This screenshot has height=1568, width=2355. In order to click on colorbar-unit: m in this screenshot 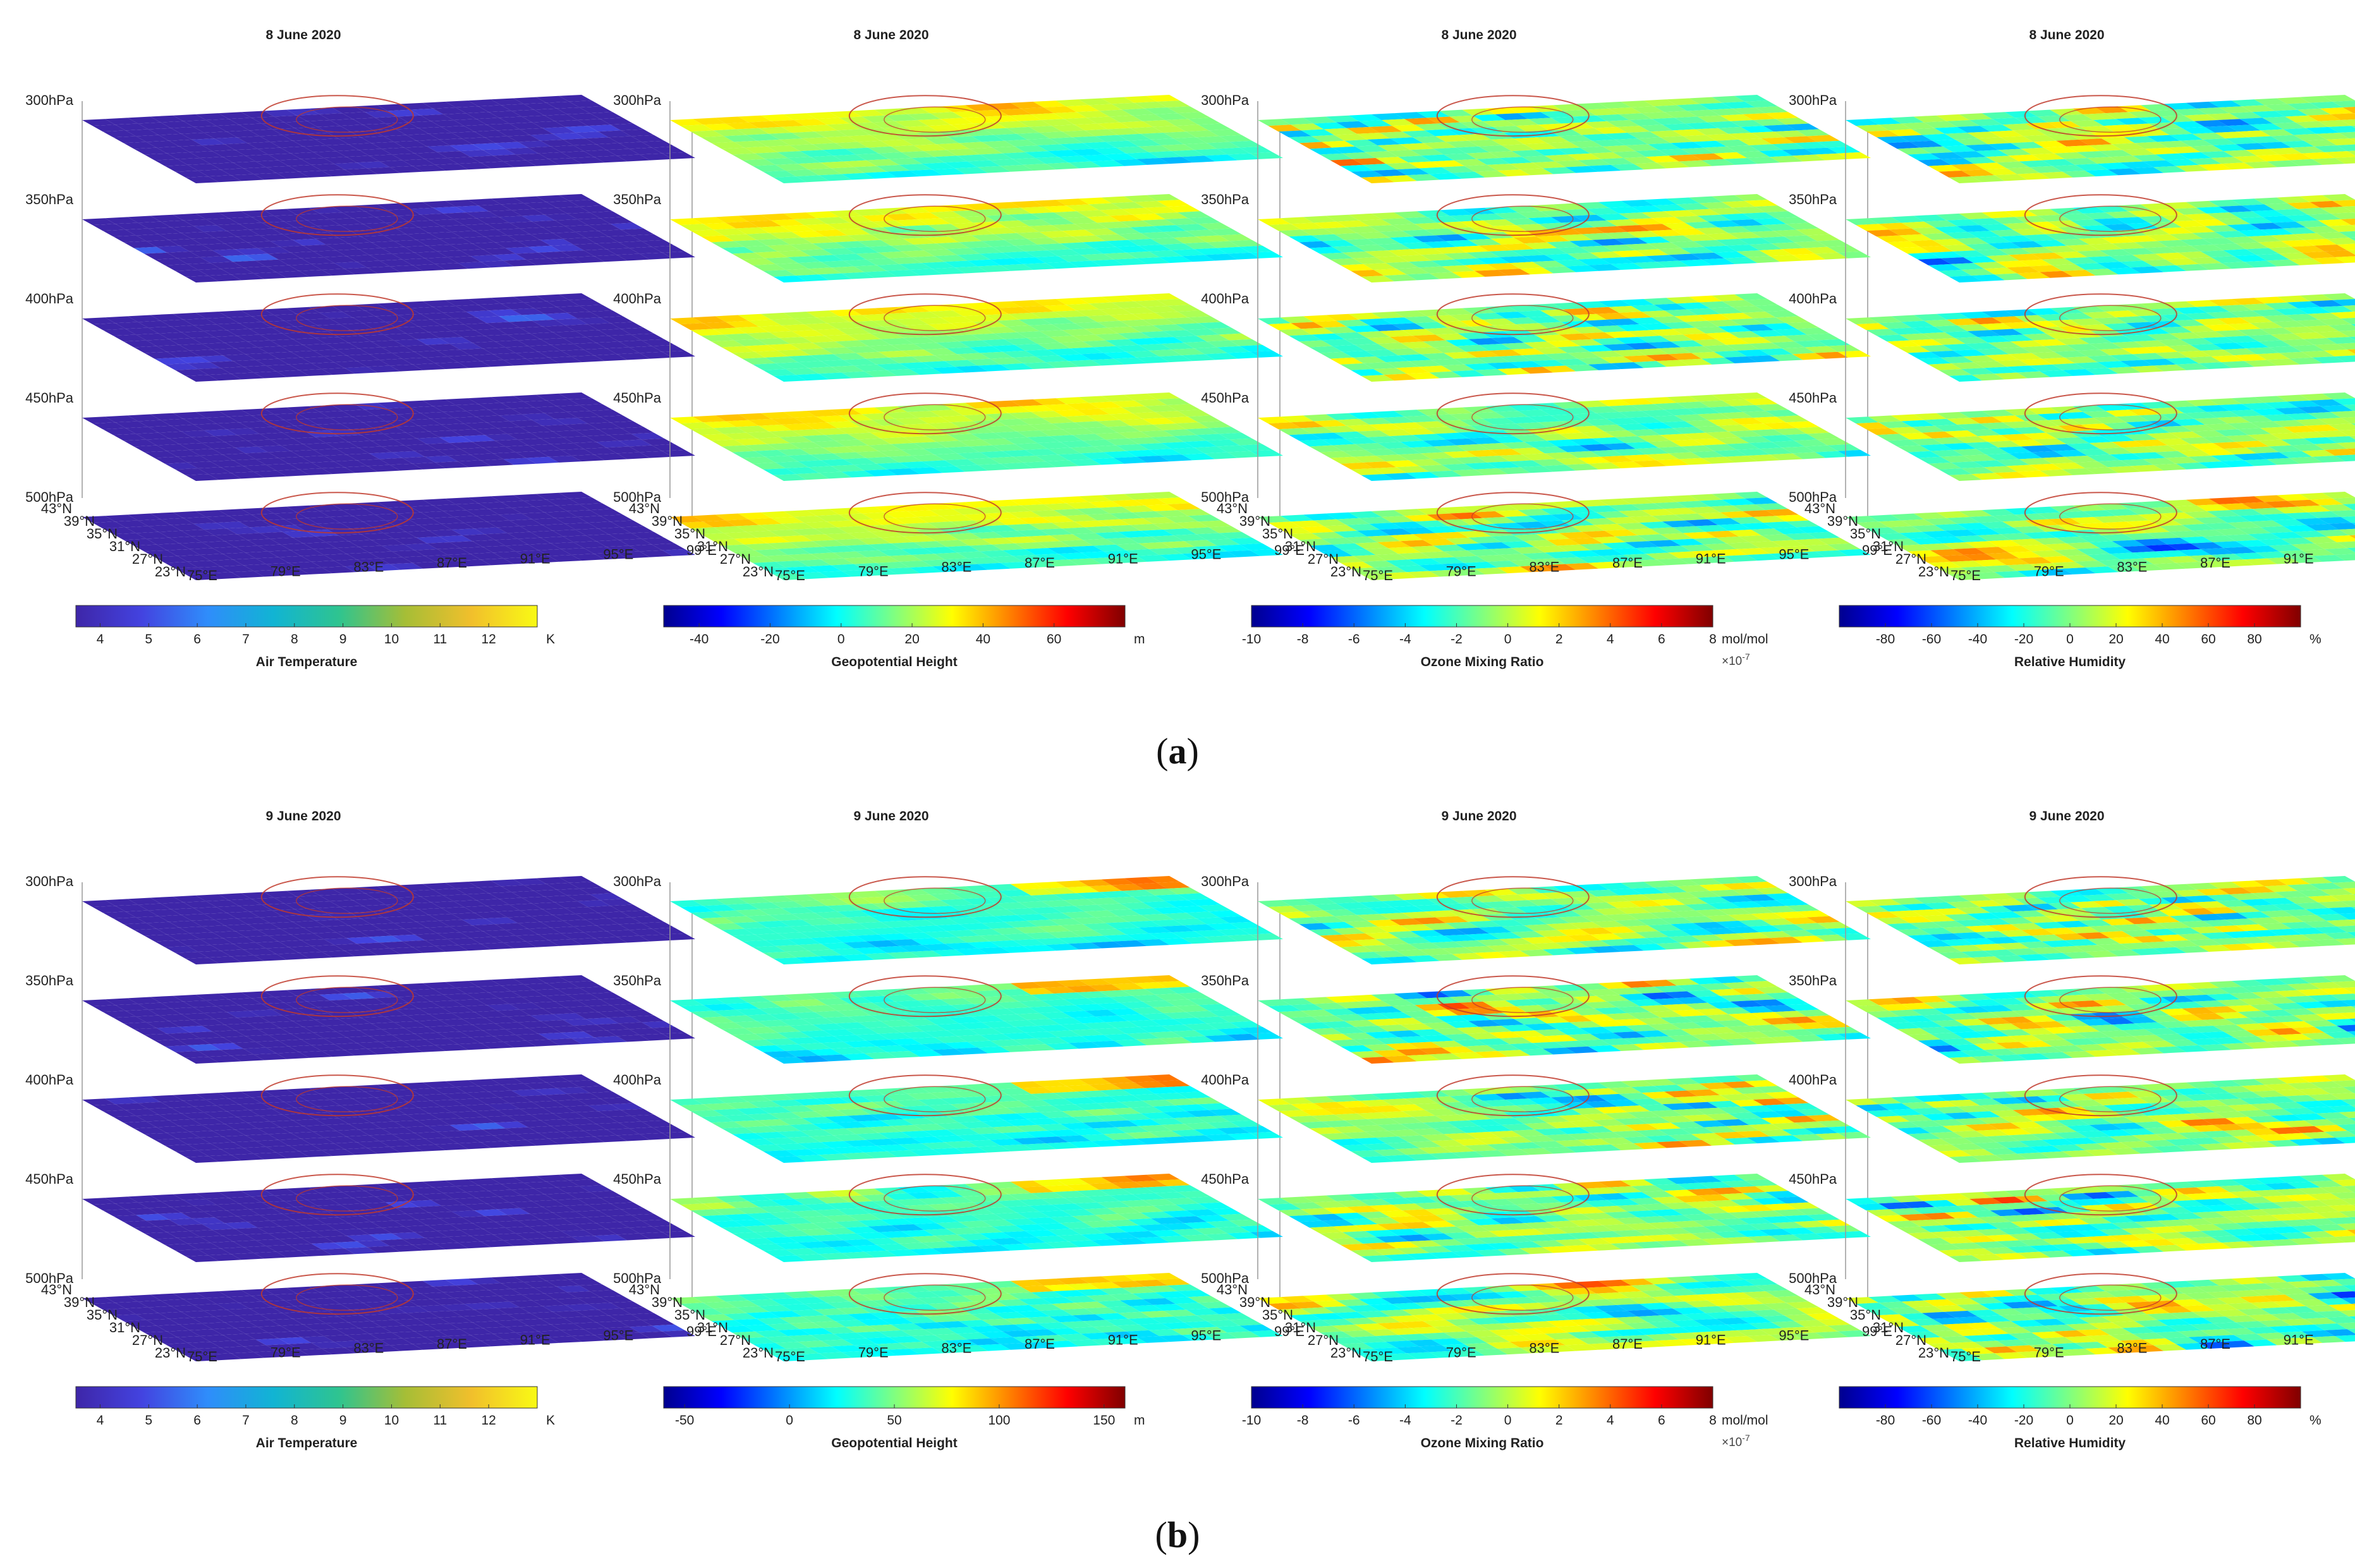, I will do `click(1140, 639)`.